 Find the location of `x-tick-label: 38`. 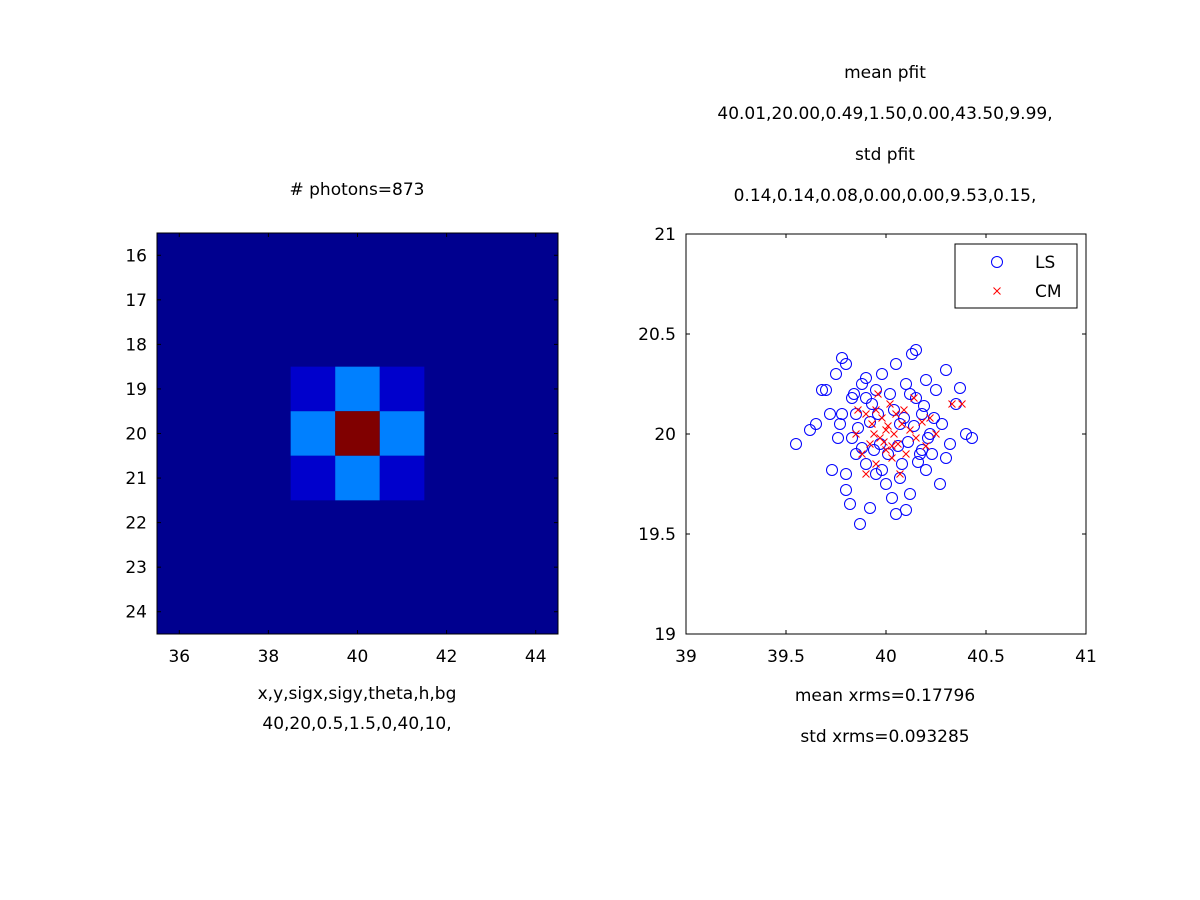

x-tick-label: 38 is located at coordinates (269, 657).